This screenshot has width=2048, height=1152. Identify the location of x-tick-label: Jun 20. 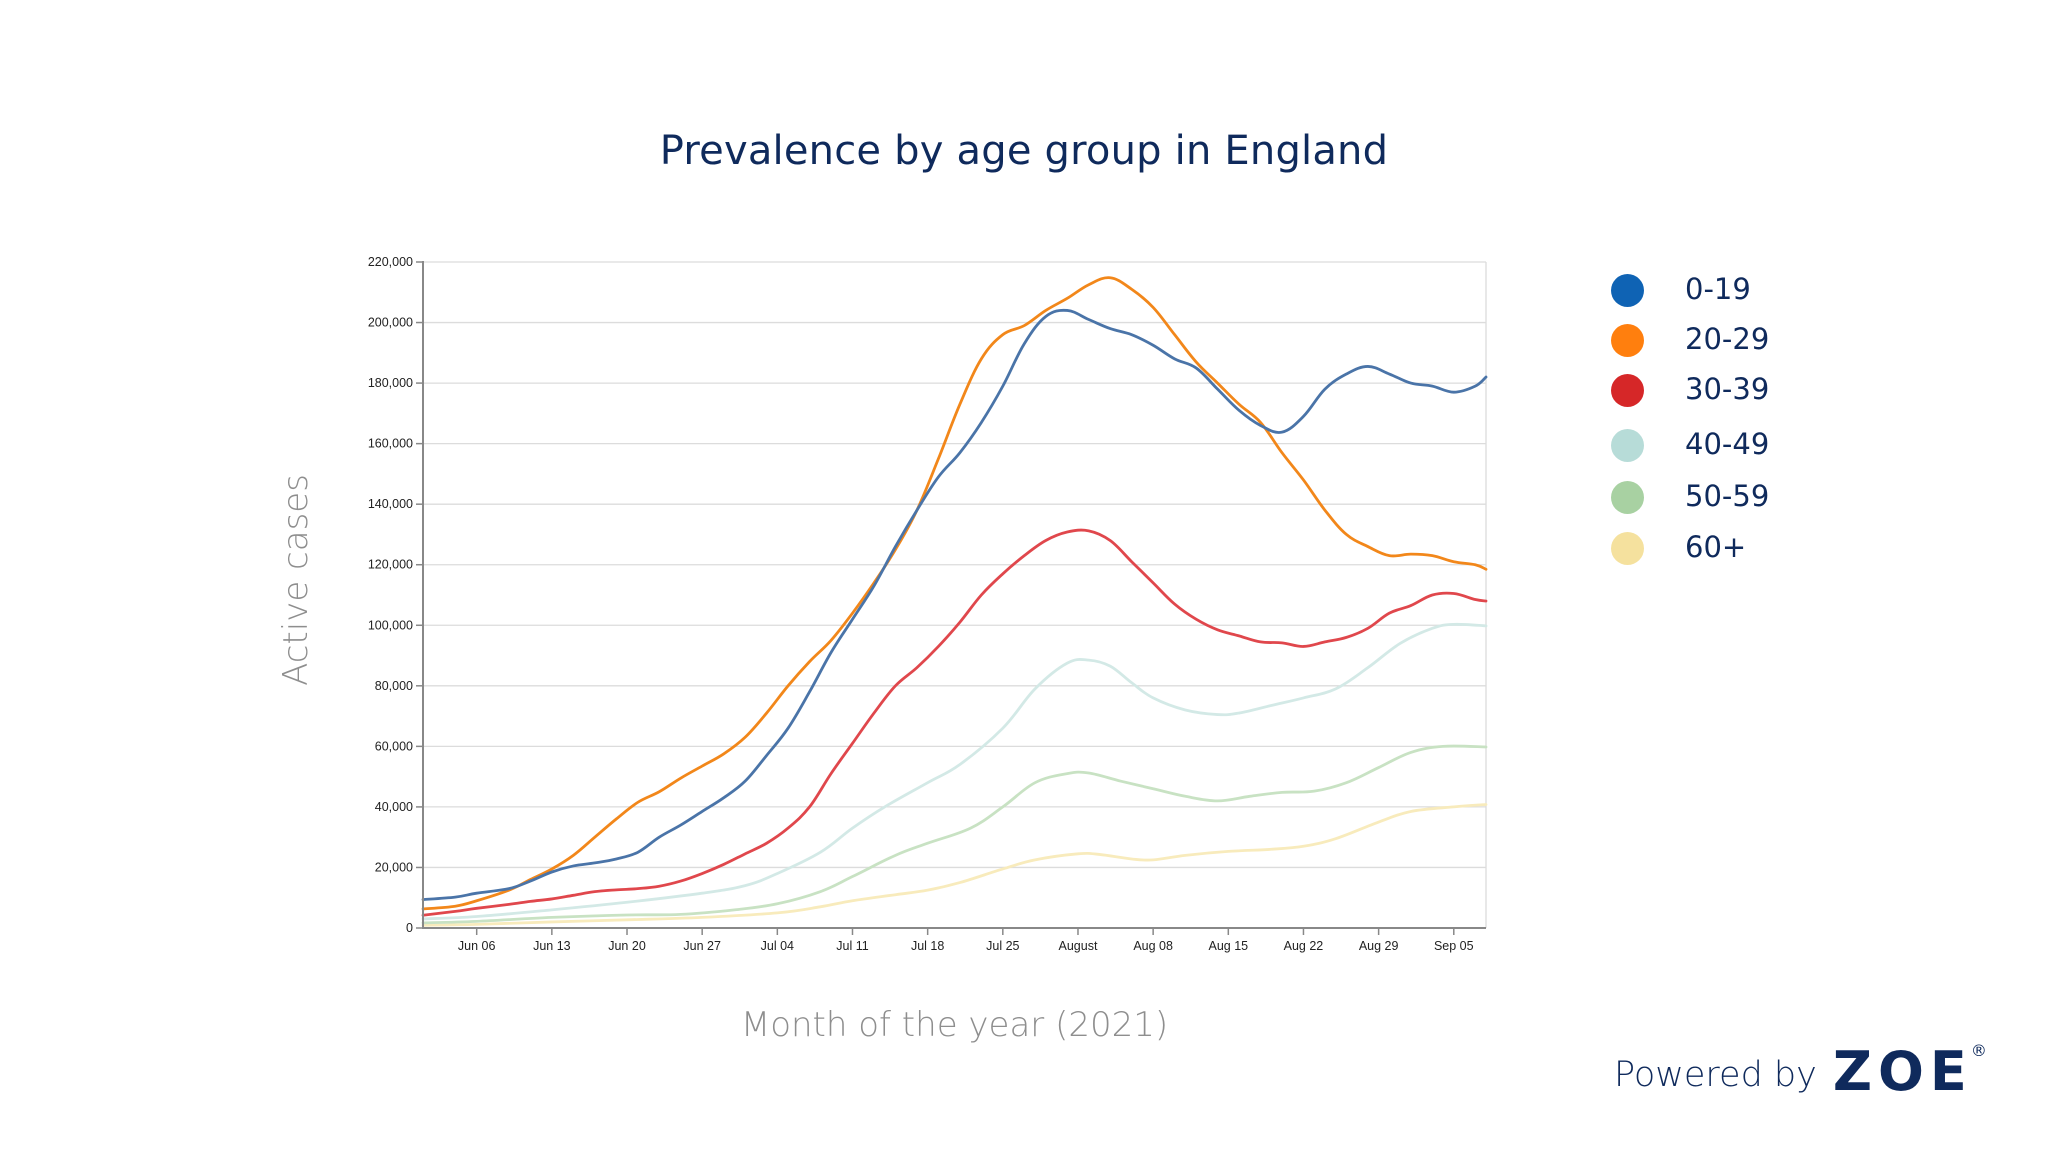
(627, 946).